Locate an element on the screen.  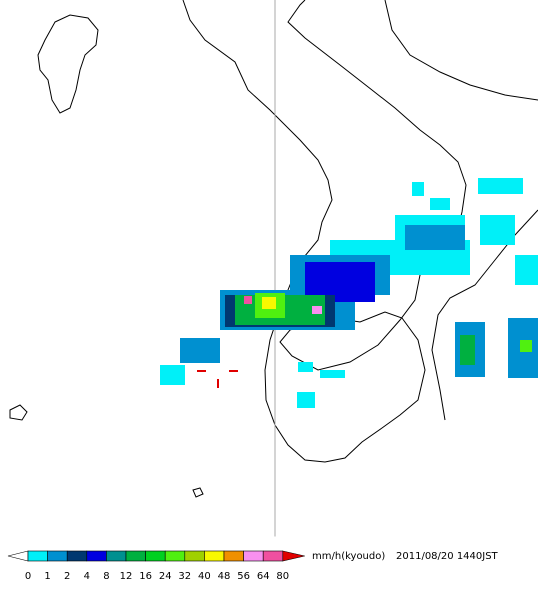
colorbar-tick-label: 12 is located at coordinates (126, 576).